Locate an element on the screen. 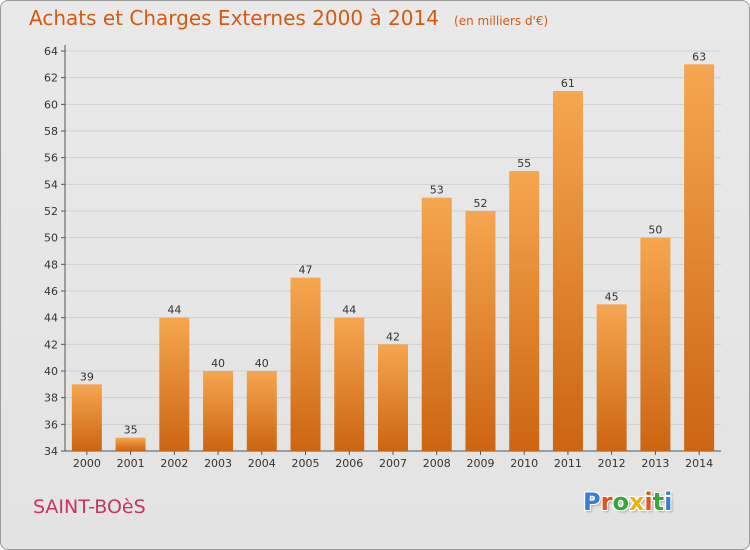 Image resolution: width=750 pixels, height=550 pixels. commune-name: SAINT-BOèS is located at coordinates (89, 507).